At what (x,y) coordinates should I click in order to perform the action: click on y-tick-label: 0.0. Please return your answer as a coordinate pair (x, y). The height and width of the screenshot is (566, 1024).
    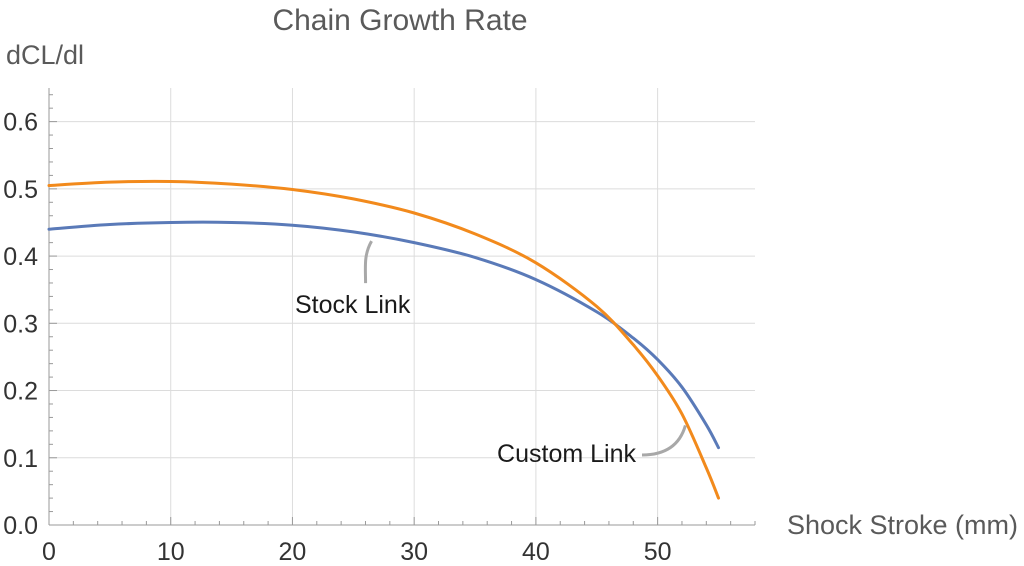
    Looking at the image, I should click on (20, 526).